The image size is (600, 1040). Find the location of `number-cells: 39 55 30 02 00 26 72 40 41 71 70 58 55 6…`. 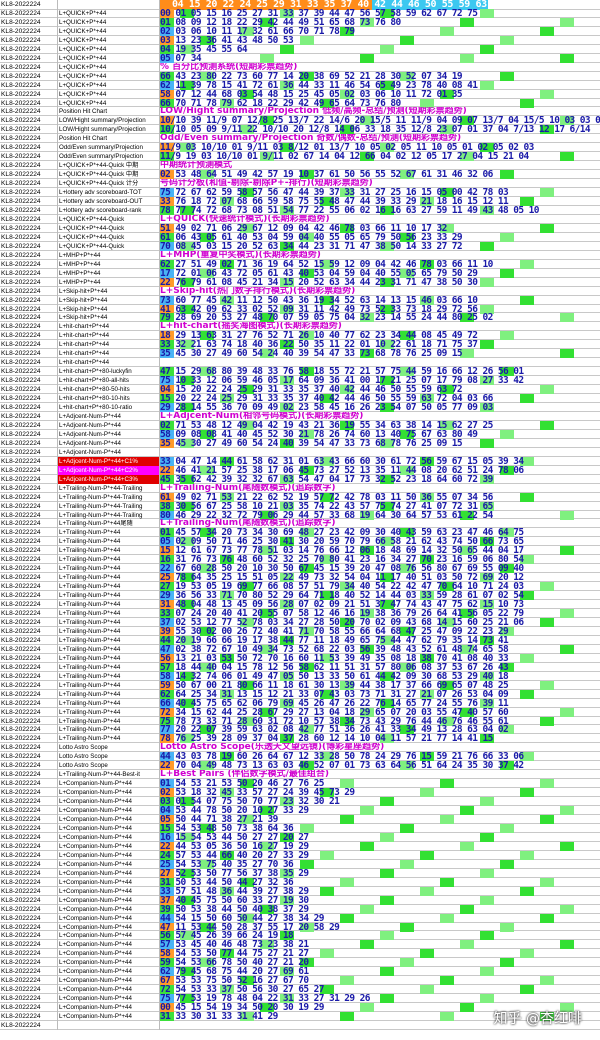

number-cells: 39 55 30 02 00 26 72 40 41 71 70 58 55 6… is located at coordinates (334, 631).